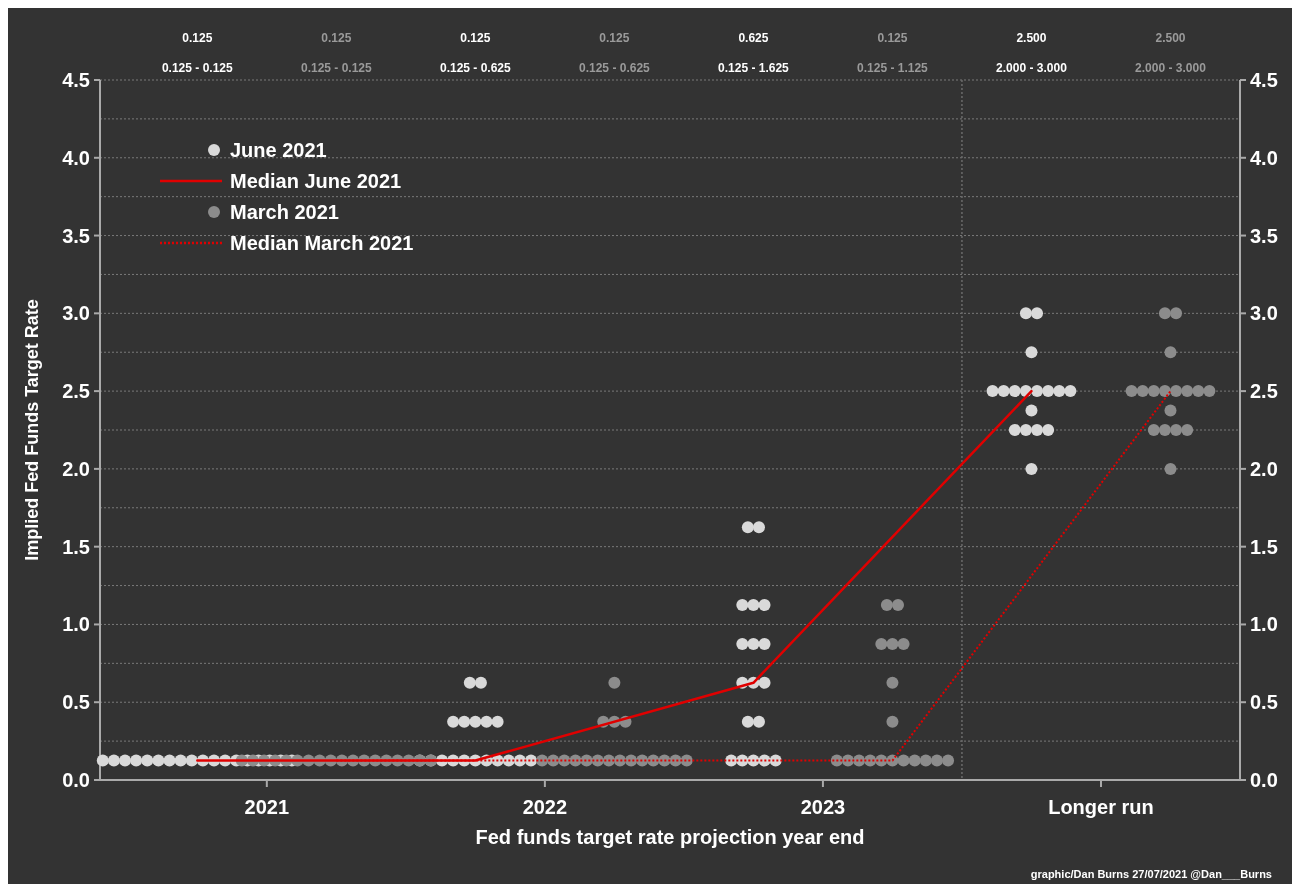 This screenshot has height=884, width=1300. I want to click on legend-label: Median June 2021, so click(316, 181).